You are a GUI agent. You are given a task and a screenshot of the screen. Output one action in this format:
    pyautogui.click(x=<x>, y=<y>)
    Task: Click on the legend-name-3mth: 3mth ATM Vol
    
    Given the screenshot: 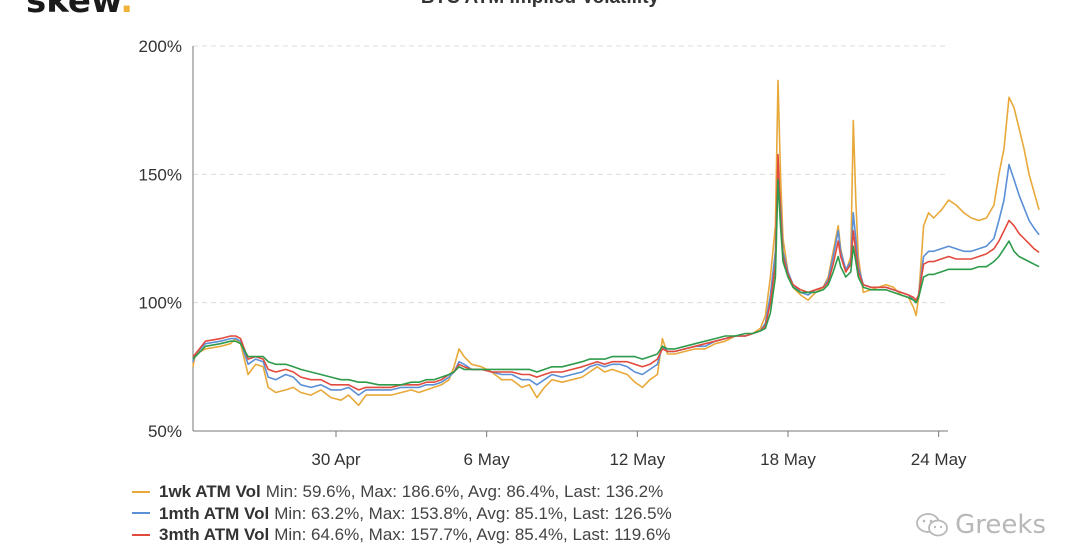 What is the action you would take?
    pyautogui.click(x=214, y=534)
    